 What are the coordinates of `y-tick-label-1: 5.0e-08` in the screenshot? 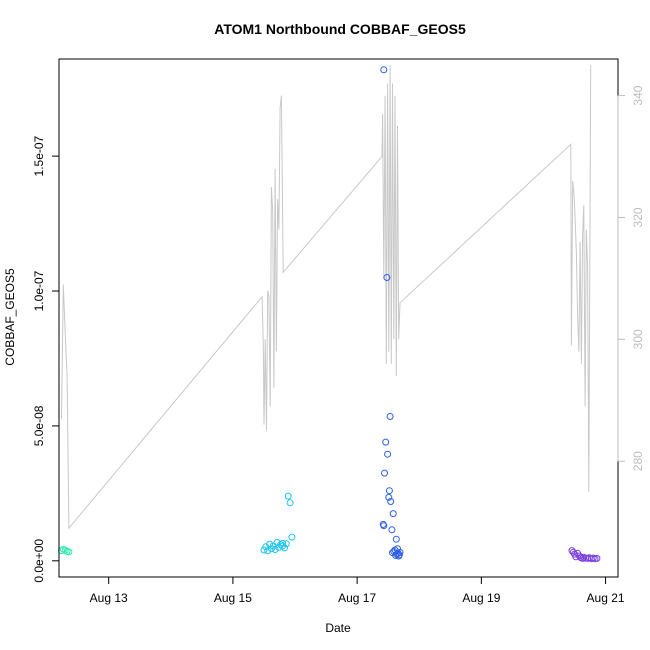 It's located at (39, 425).